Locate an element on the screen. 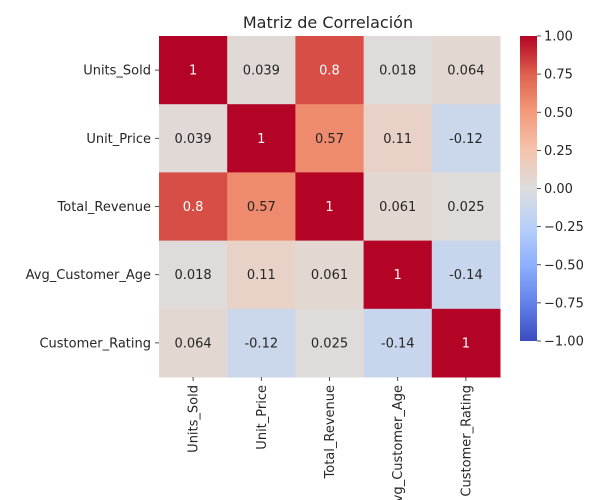 The height and width of the screenshot is (500, 600). column-tick-label: Unit_Price is located at coordinates (262, 417).